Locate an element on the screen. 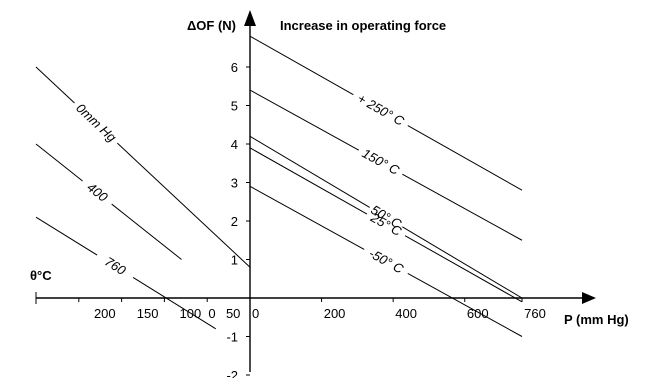  x-tick-label: 400 is located at coordinates (406, 313).